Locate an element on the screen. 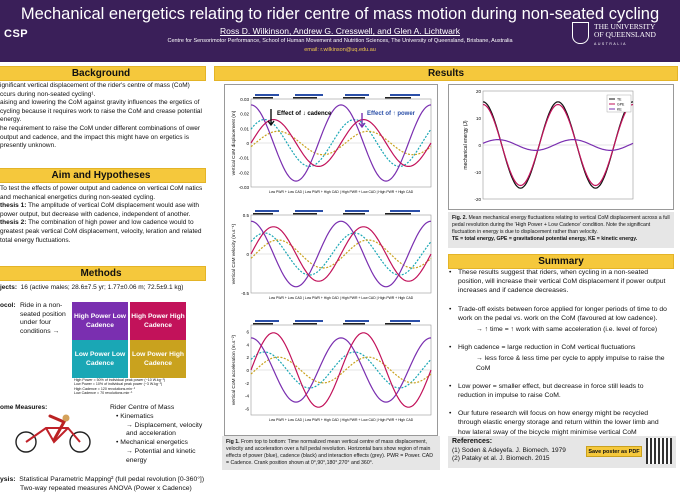  condition-hp-lc: High Power Low Cadence is located at coordinates (100, 321).